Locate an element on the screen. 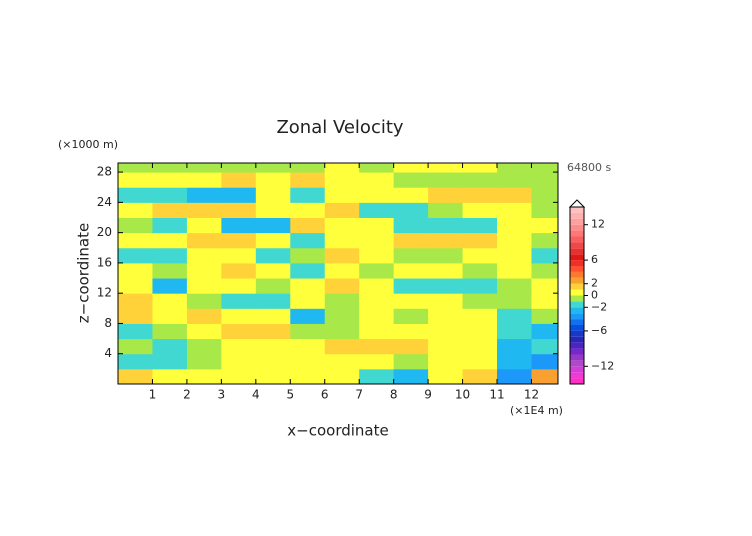 Image resolution: width=752 pixels, height=536 pixels. y-axis-label: z−coordinate is located at coordinates (84, 273).